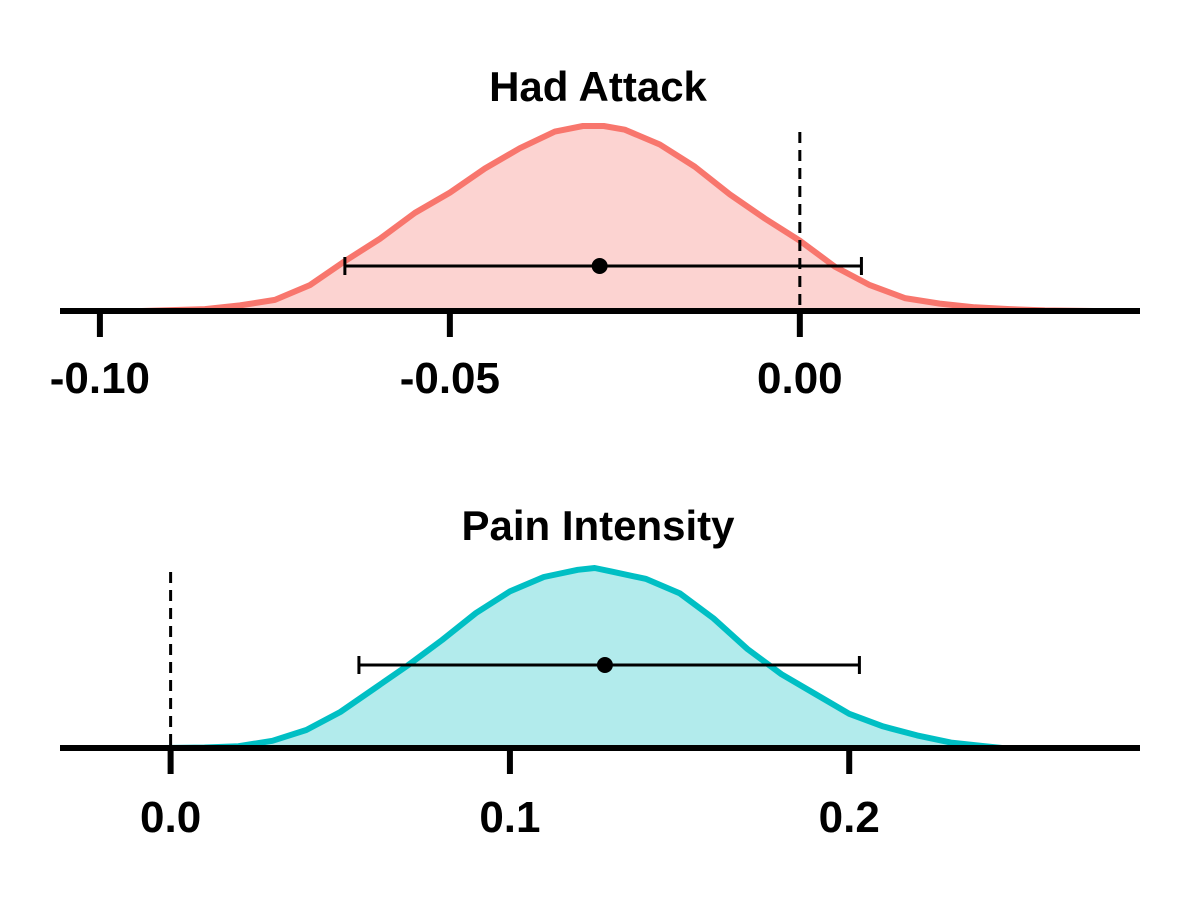 The image size is (1200, 900). What do you see at coordinates (800, 378) in the screenshot?
I see `x-tick-label: 0.00` at bounding box center [800, 378].